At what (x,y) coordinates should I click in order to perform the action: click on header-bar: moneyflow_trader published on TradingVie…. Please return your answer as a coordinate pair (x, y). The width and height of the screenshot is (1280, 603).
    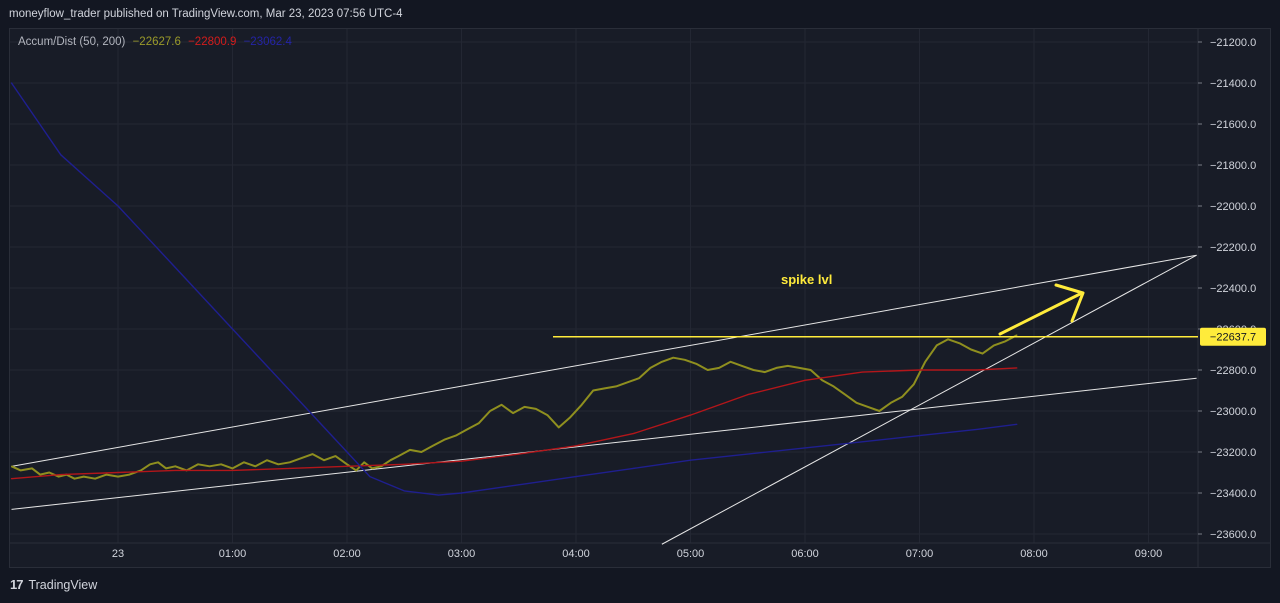
    Looking at the image, I should click on (640, 14).